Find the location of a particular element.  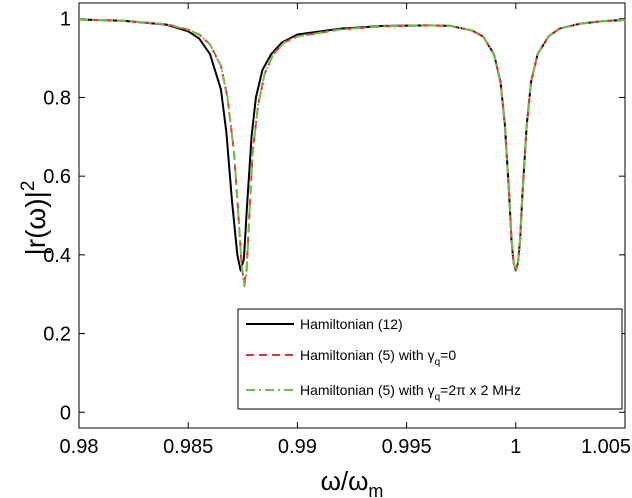

legend-label-h5g: Hamiltonian (5) with γq=2π x 2 MHz is located at coordinates (410, 392).